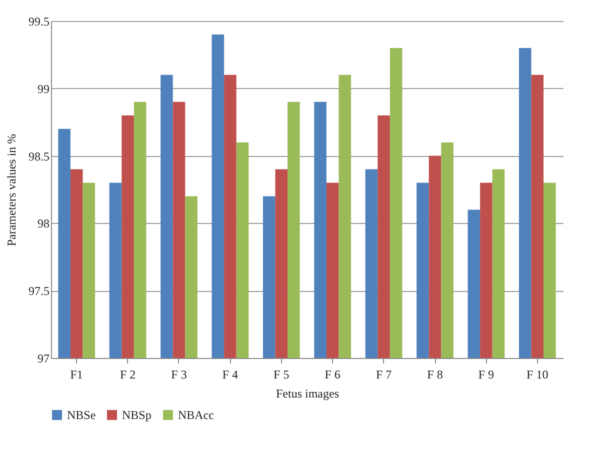 This screenshot has height=452, width=592. I want to click on y-tick-label: 99, so click(44, 89).